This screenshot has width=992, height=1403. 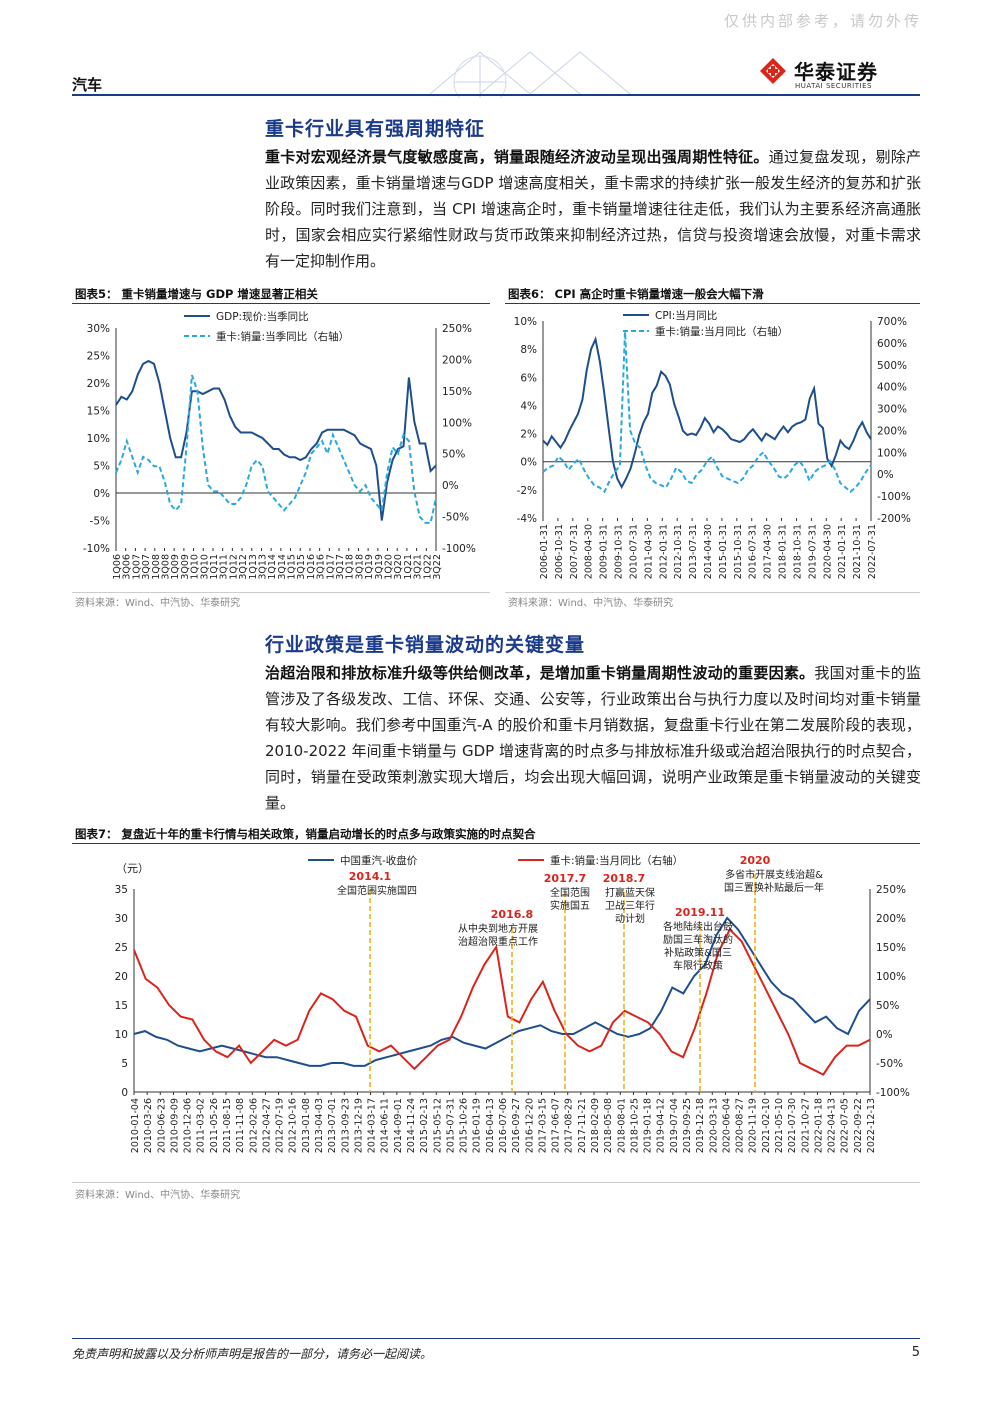 What do you see at coordinates (359, 567) in the screenshot?
I see `x-tick-label: 3Q18` at bounding box center [359, 567].